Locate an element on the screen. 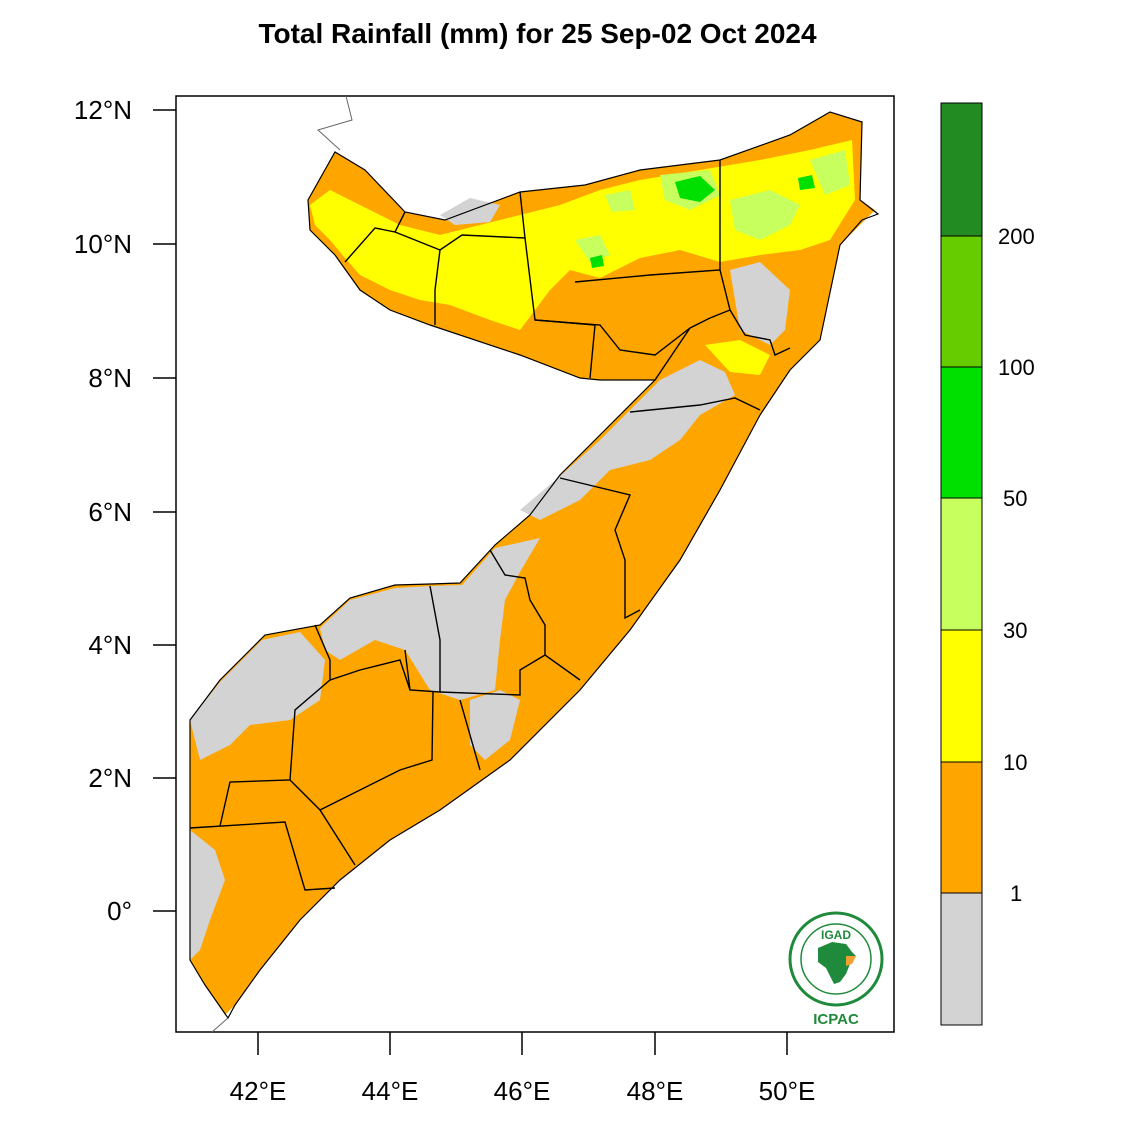 This screenshot has width=1125, height=1125. africa-map-icon is located at coordinates (837, 963).